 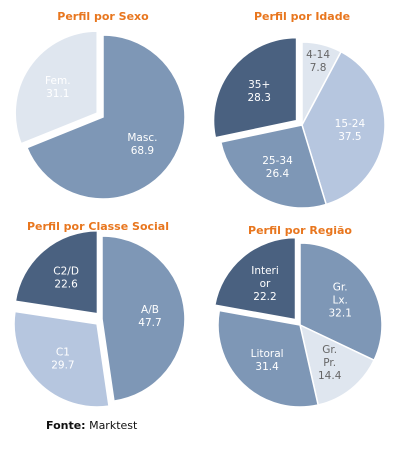 I want to click on source-name: Marktest, so click(x=113, y=425).